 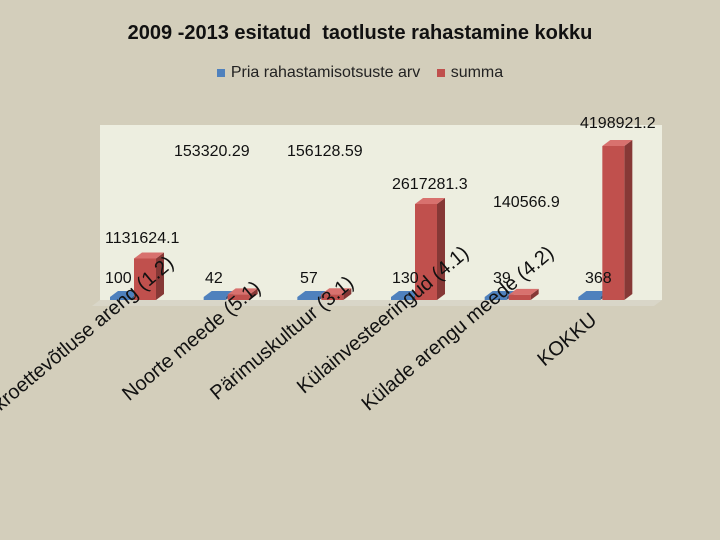 What do you see at coordinates (502, 278) in the screenshot?
I see `data-label-arv: 39` at bounding box center [502, 278].